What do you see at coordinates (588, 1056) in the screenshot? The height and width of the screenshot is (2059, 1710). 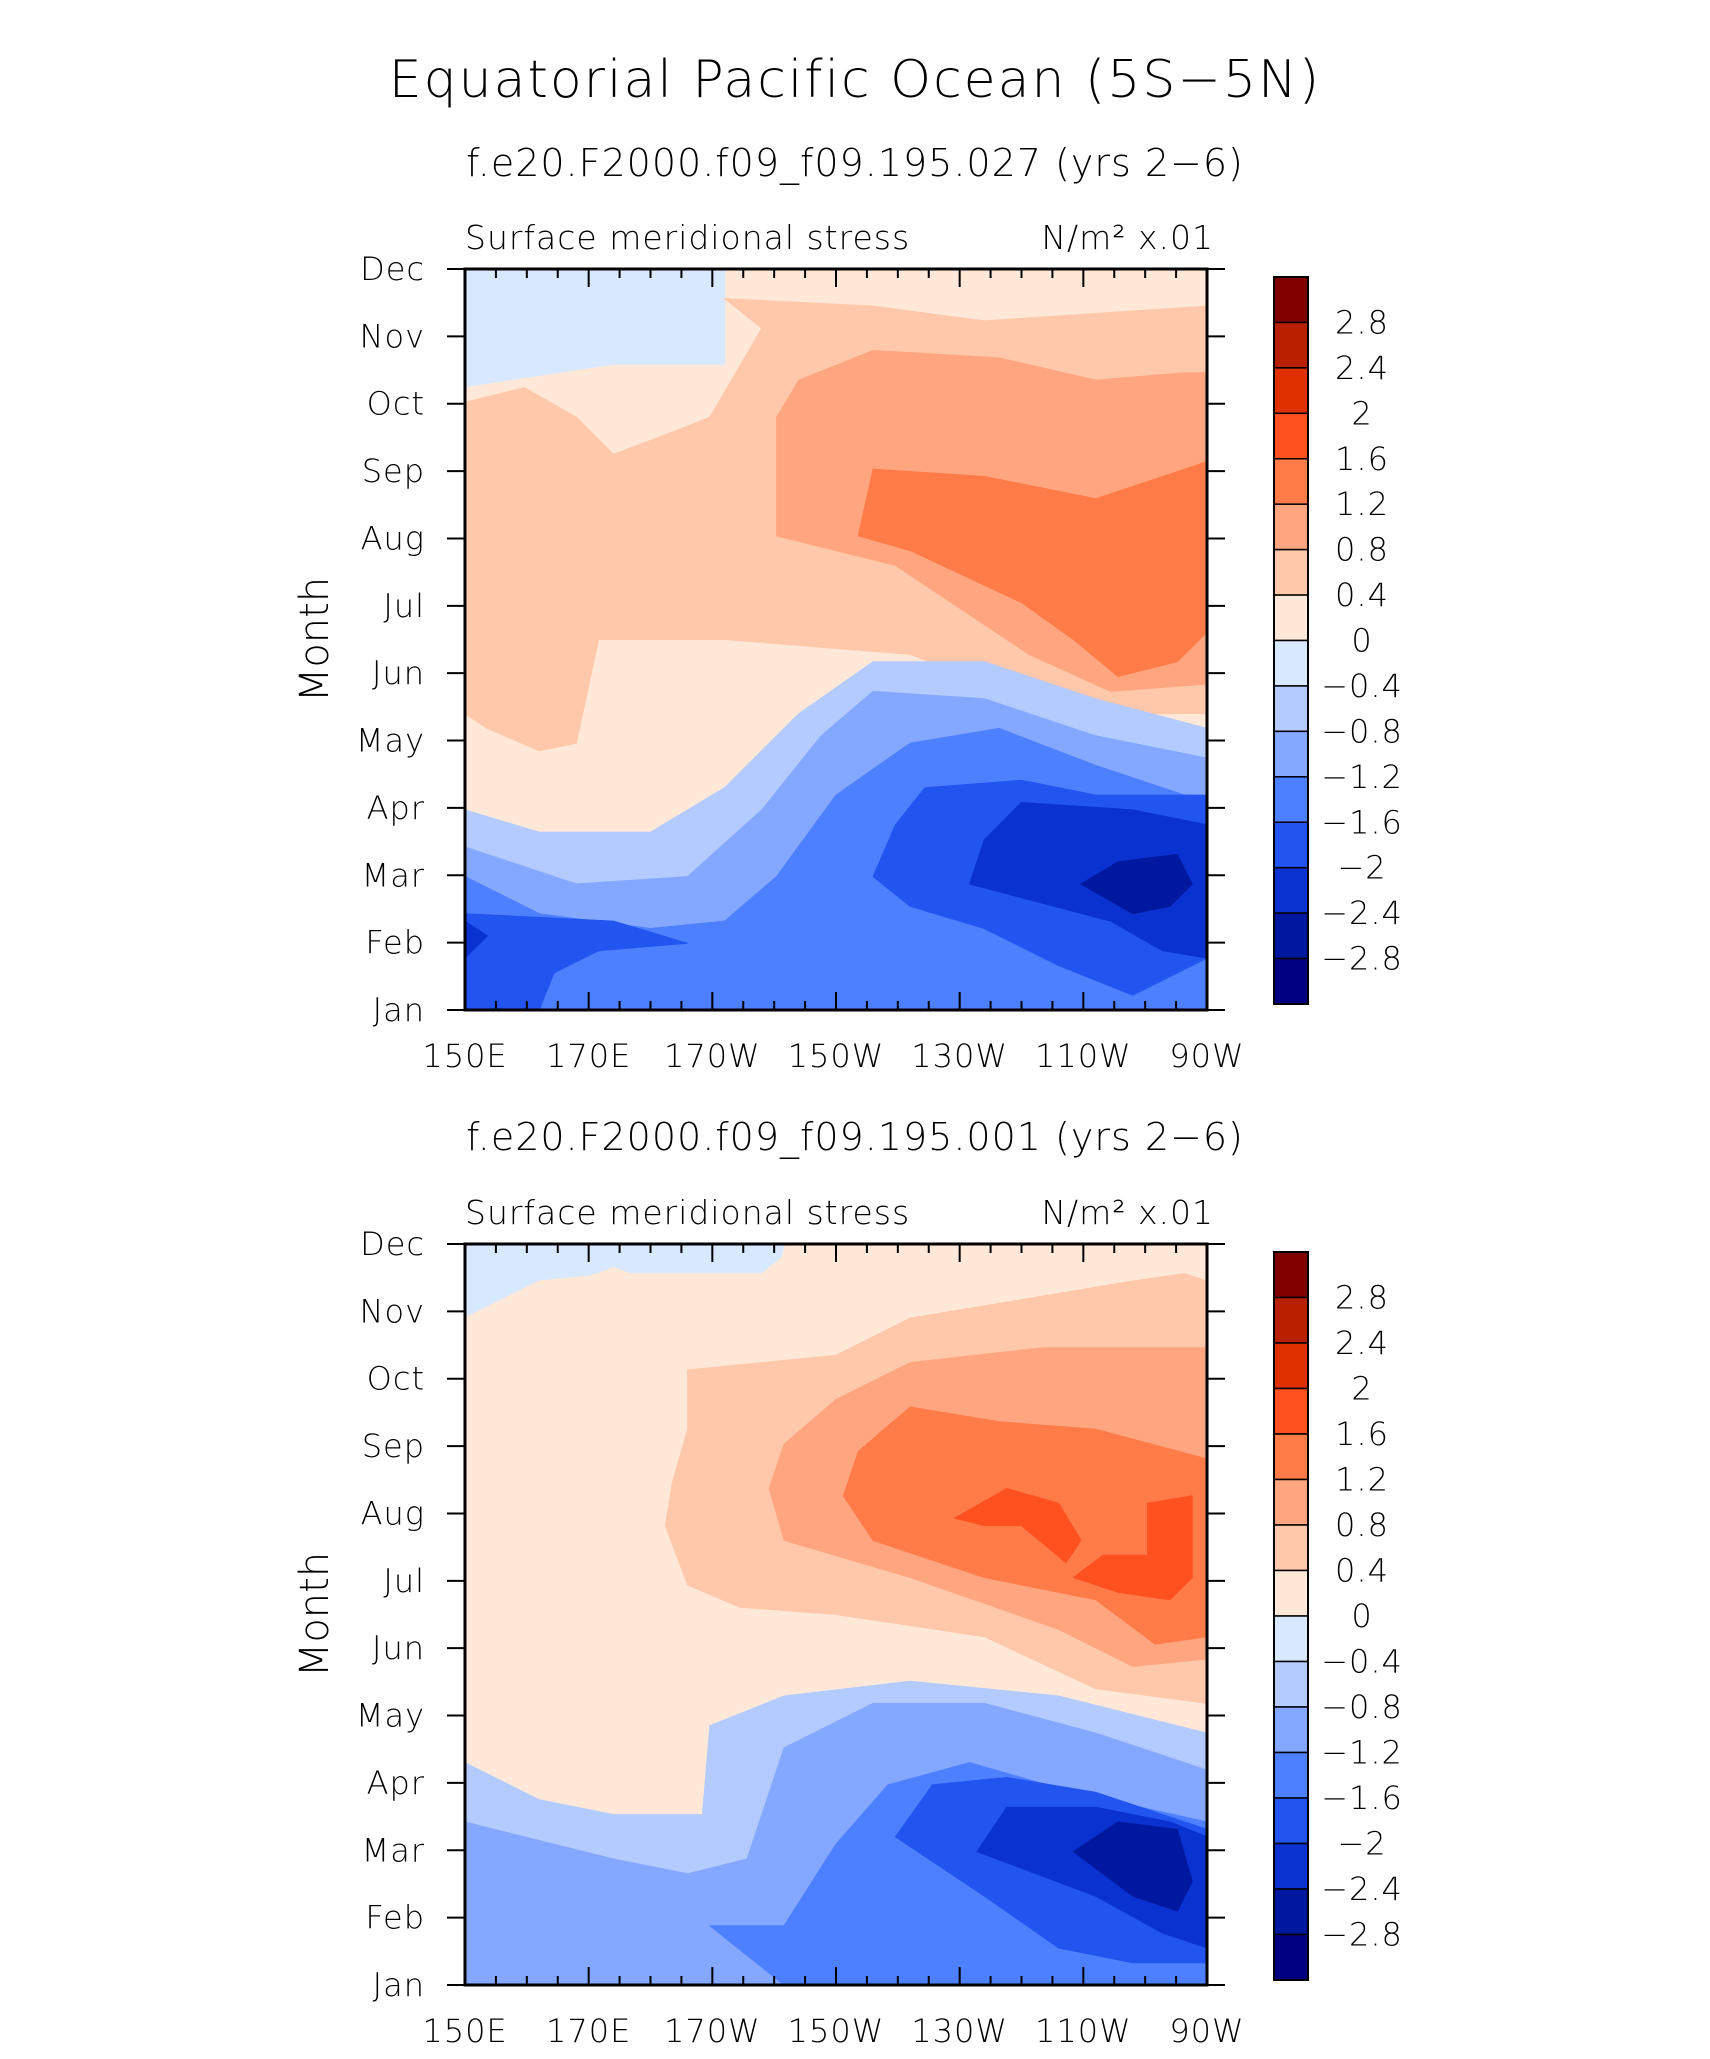 I see `x-tick-label: 170E` at bounding box center [588, 1056].